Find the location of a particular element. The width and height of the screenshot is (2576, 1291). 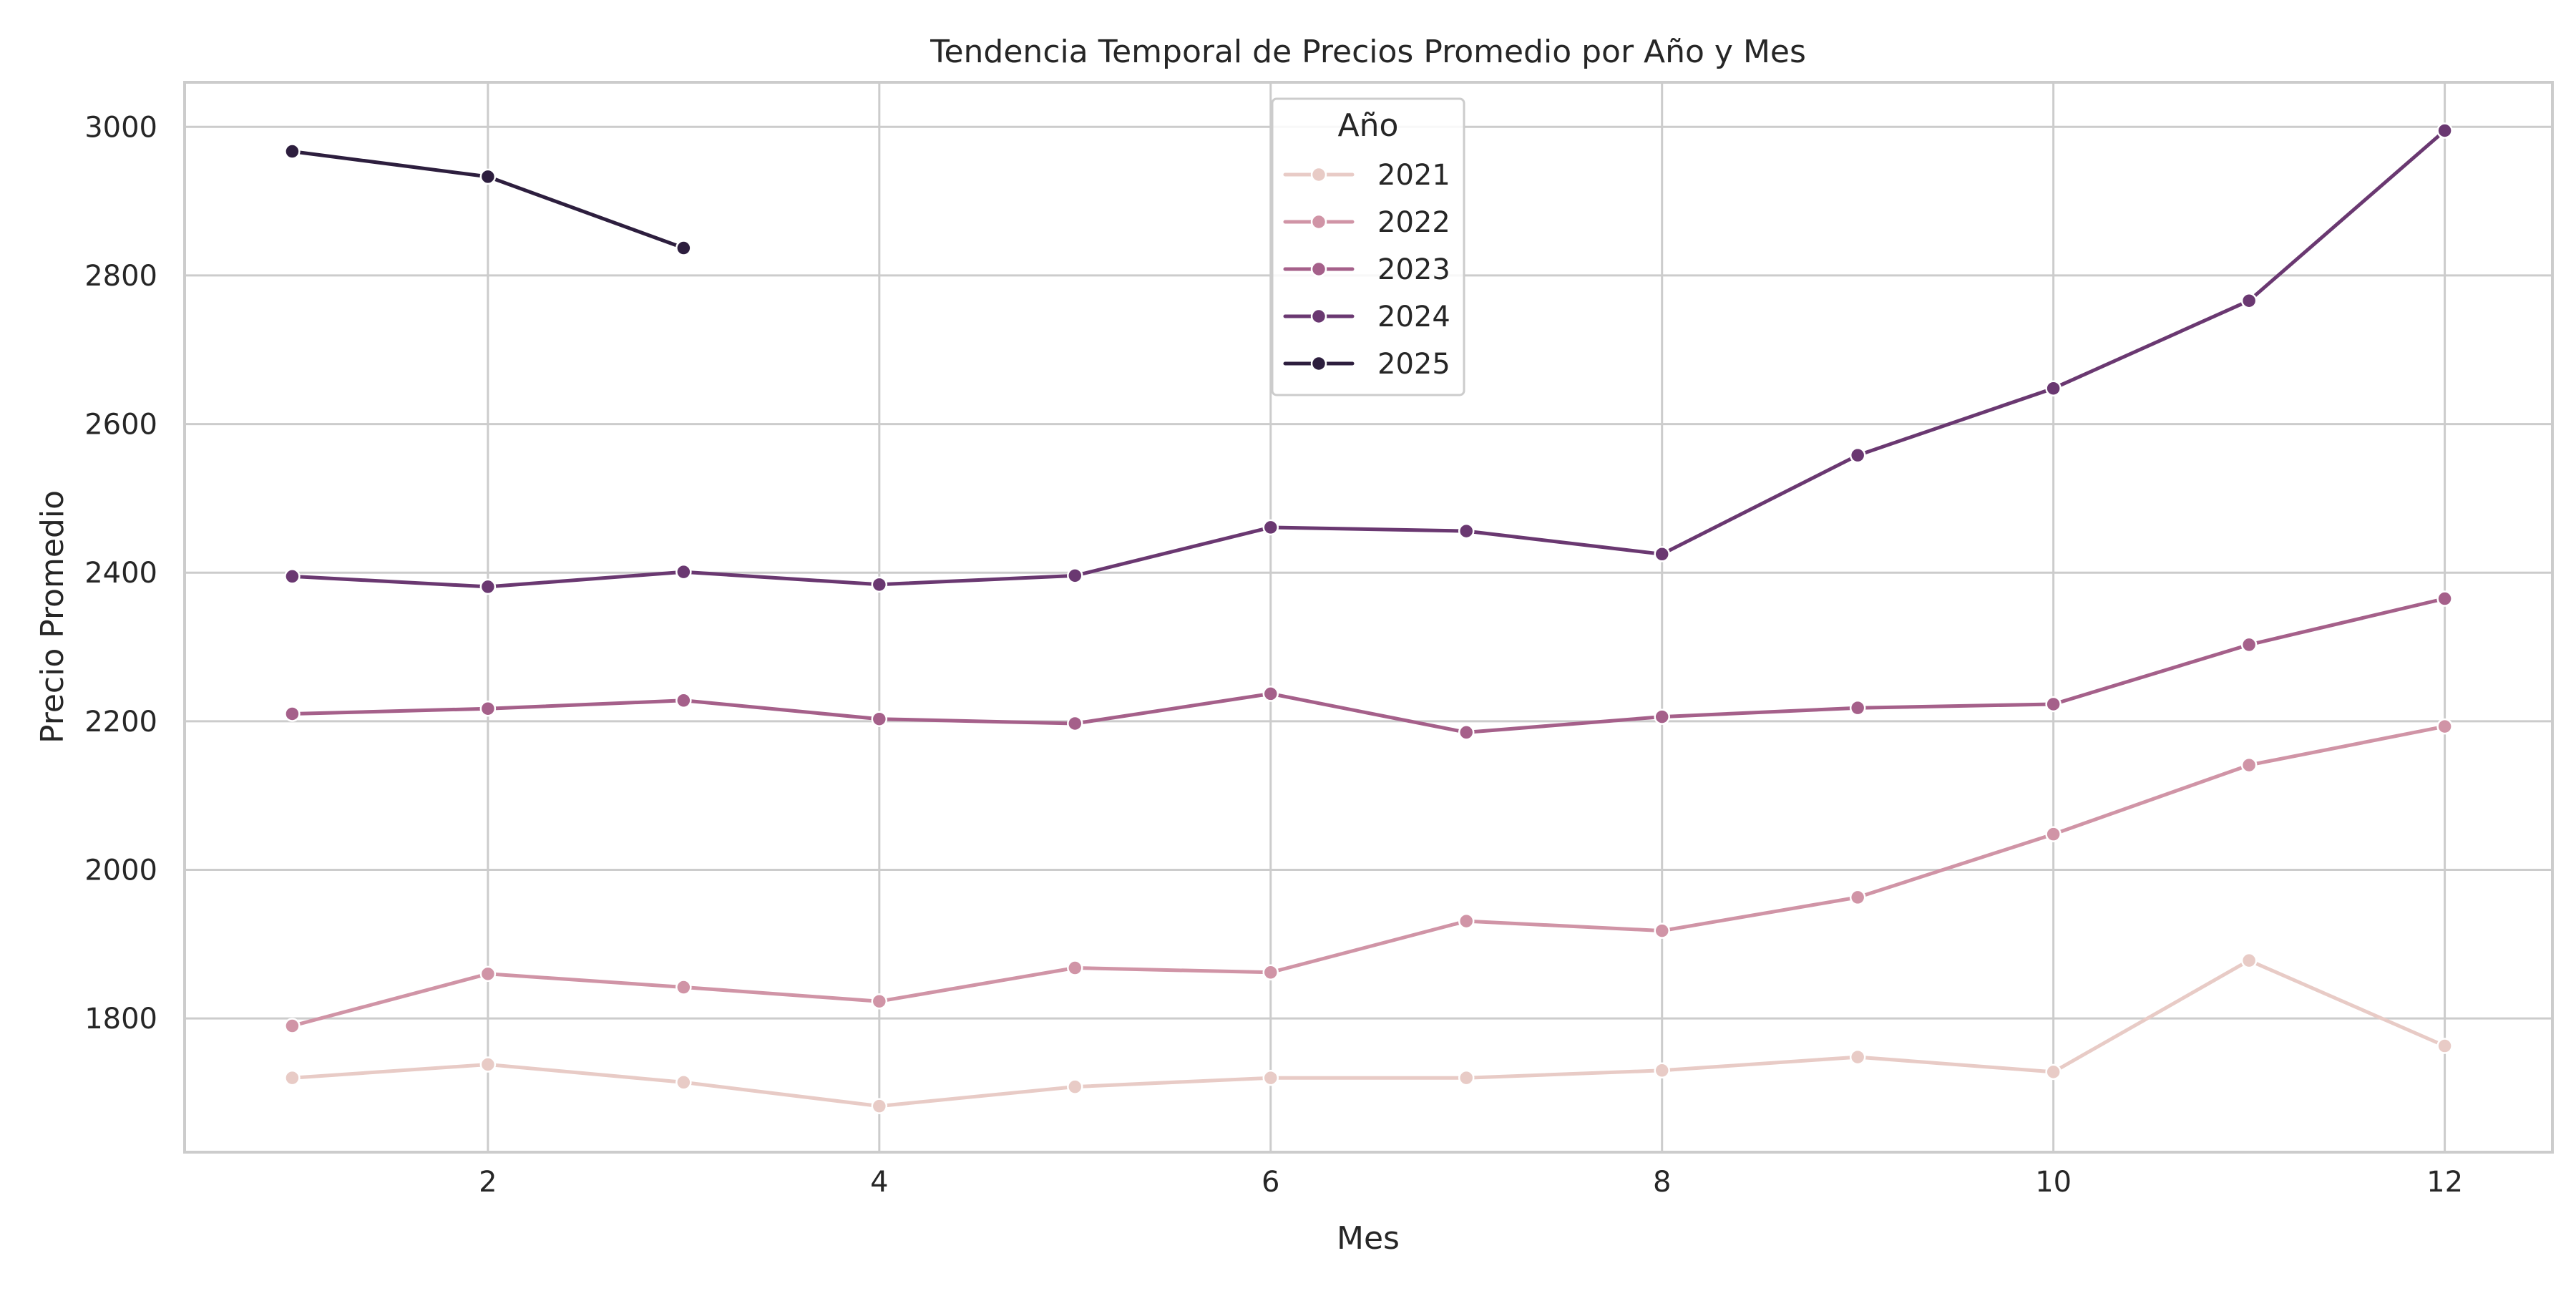

y-tick-label: 1800 is located at coordinates (120, 1019).